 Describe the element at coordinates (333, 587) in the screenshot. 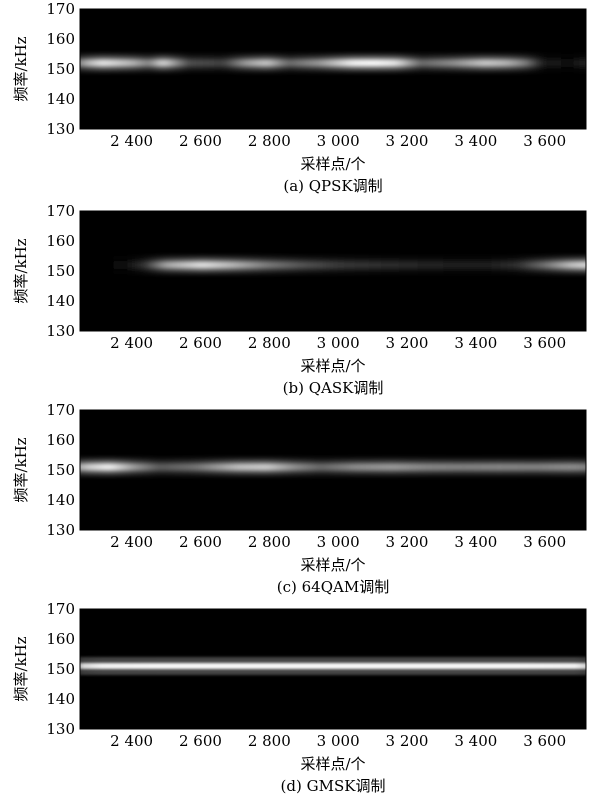

I see `panel-caption: (c) 64QAM调制` at that location.